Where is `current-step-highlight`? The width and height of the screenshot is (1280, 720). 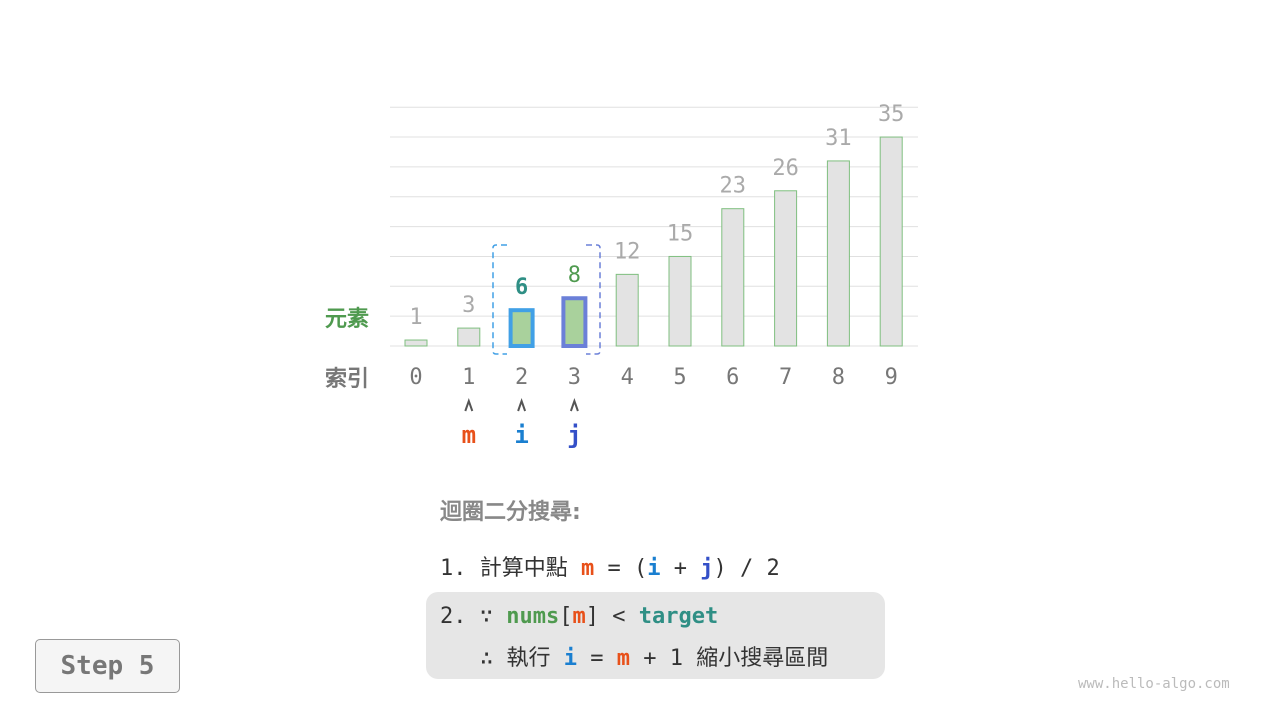
current-step-highlight is located at coordinates (655, 635).